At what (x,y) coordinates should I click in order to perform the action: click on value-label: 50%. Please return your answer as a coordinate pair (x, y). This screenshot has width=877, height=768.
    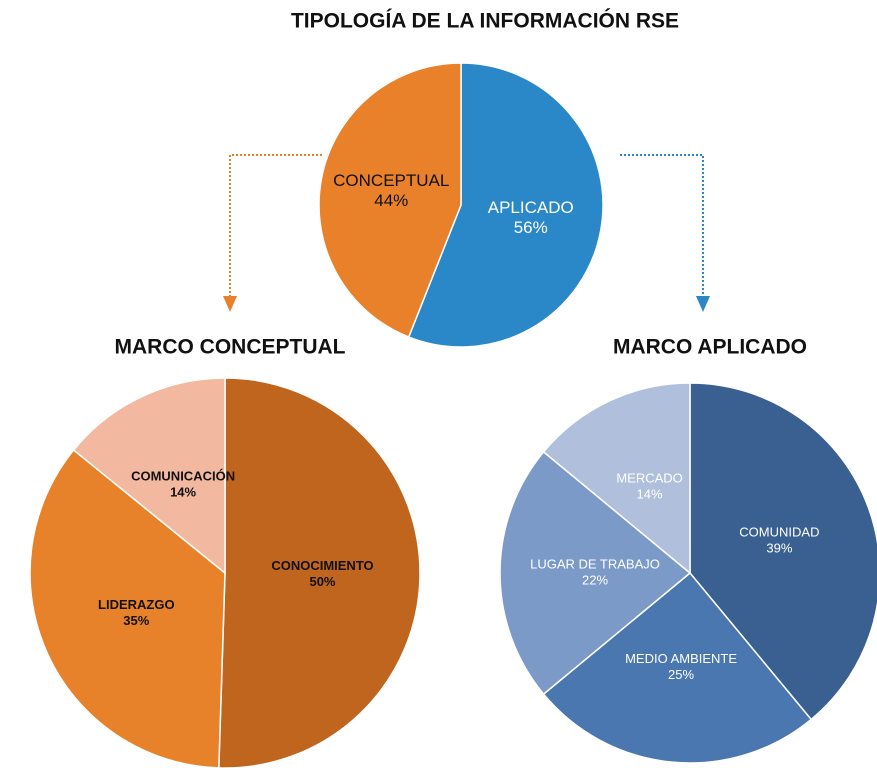
    Looking at the image, I should click on (322, 581).